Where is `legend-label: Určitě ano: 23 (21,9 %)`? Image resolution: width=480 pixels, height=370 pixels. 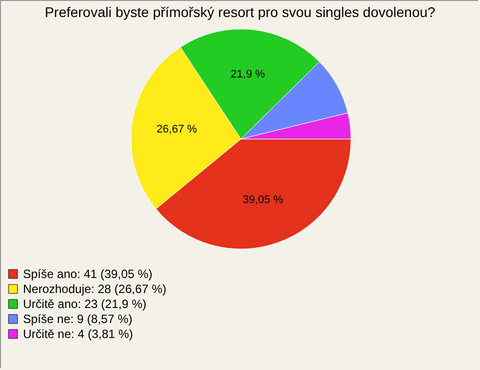
legend-label: Určitě ano: 23 (21,9 %) is located at coordinates (84, 304).